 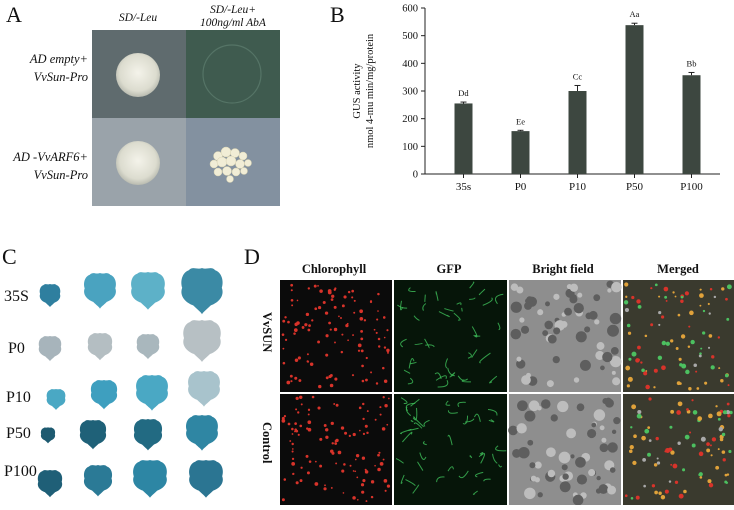 What do you see at coordinates (337, 14) in the screenshot?
I see `panel-b-letter: B` at bounding box center [337, 14].